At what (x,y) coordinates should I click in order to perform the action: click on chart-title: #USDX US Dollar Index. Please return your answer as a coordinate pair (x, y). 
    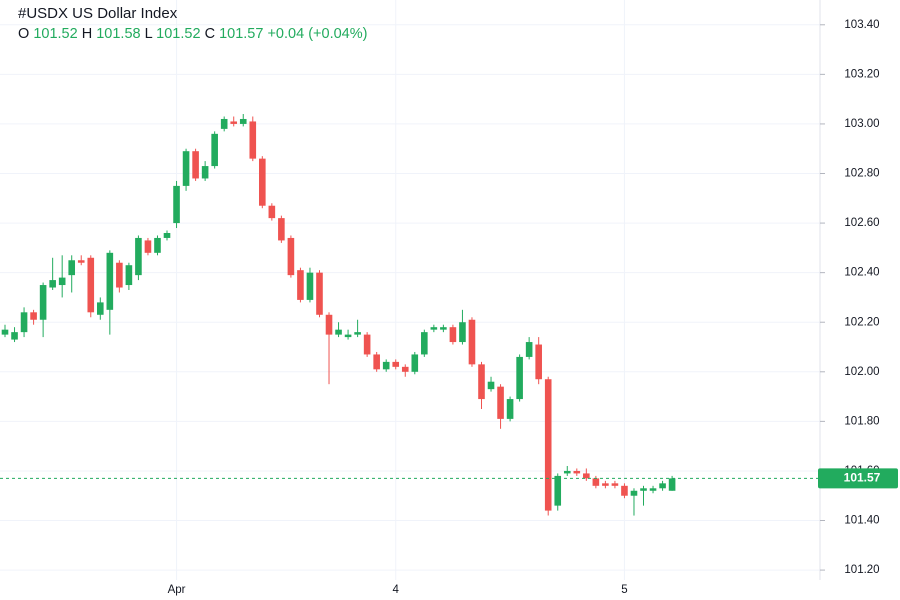
    Looking at the image, I should click on (98, 13).